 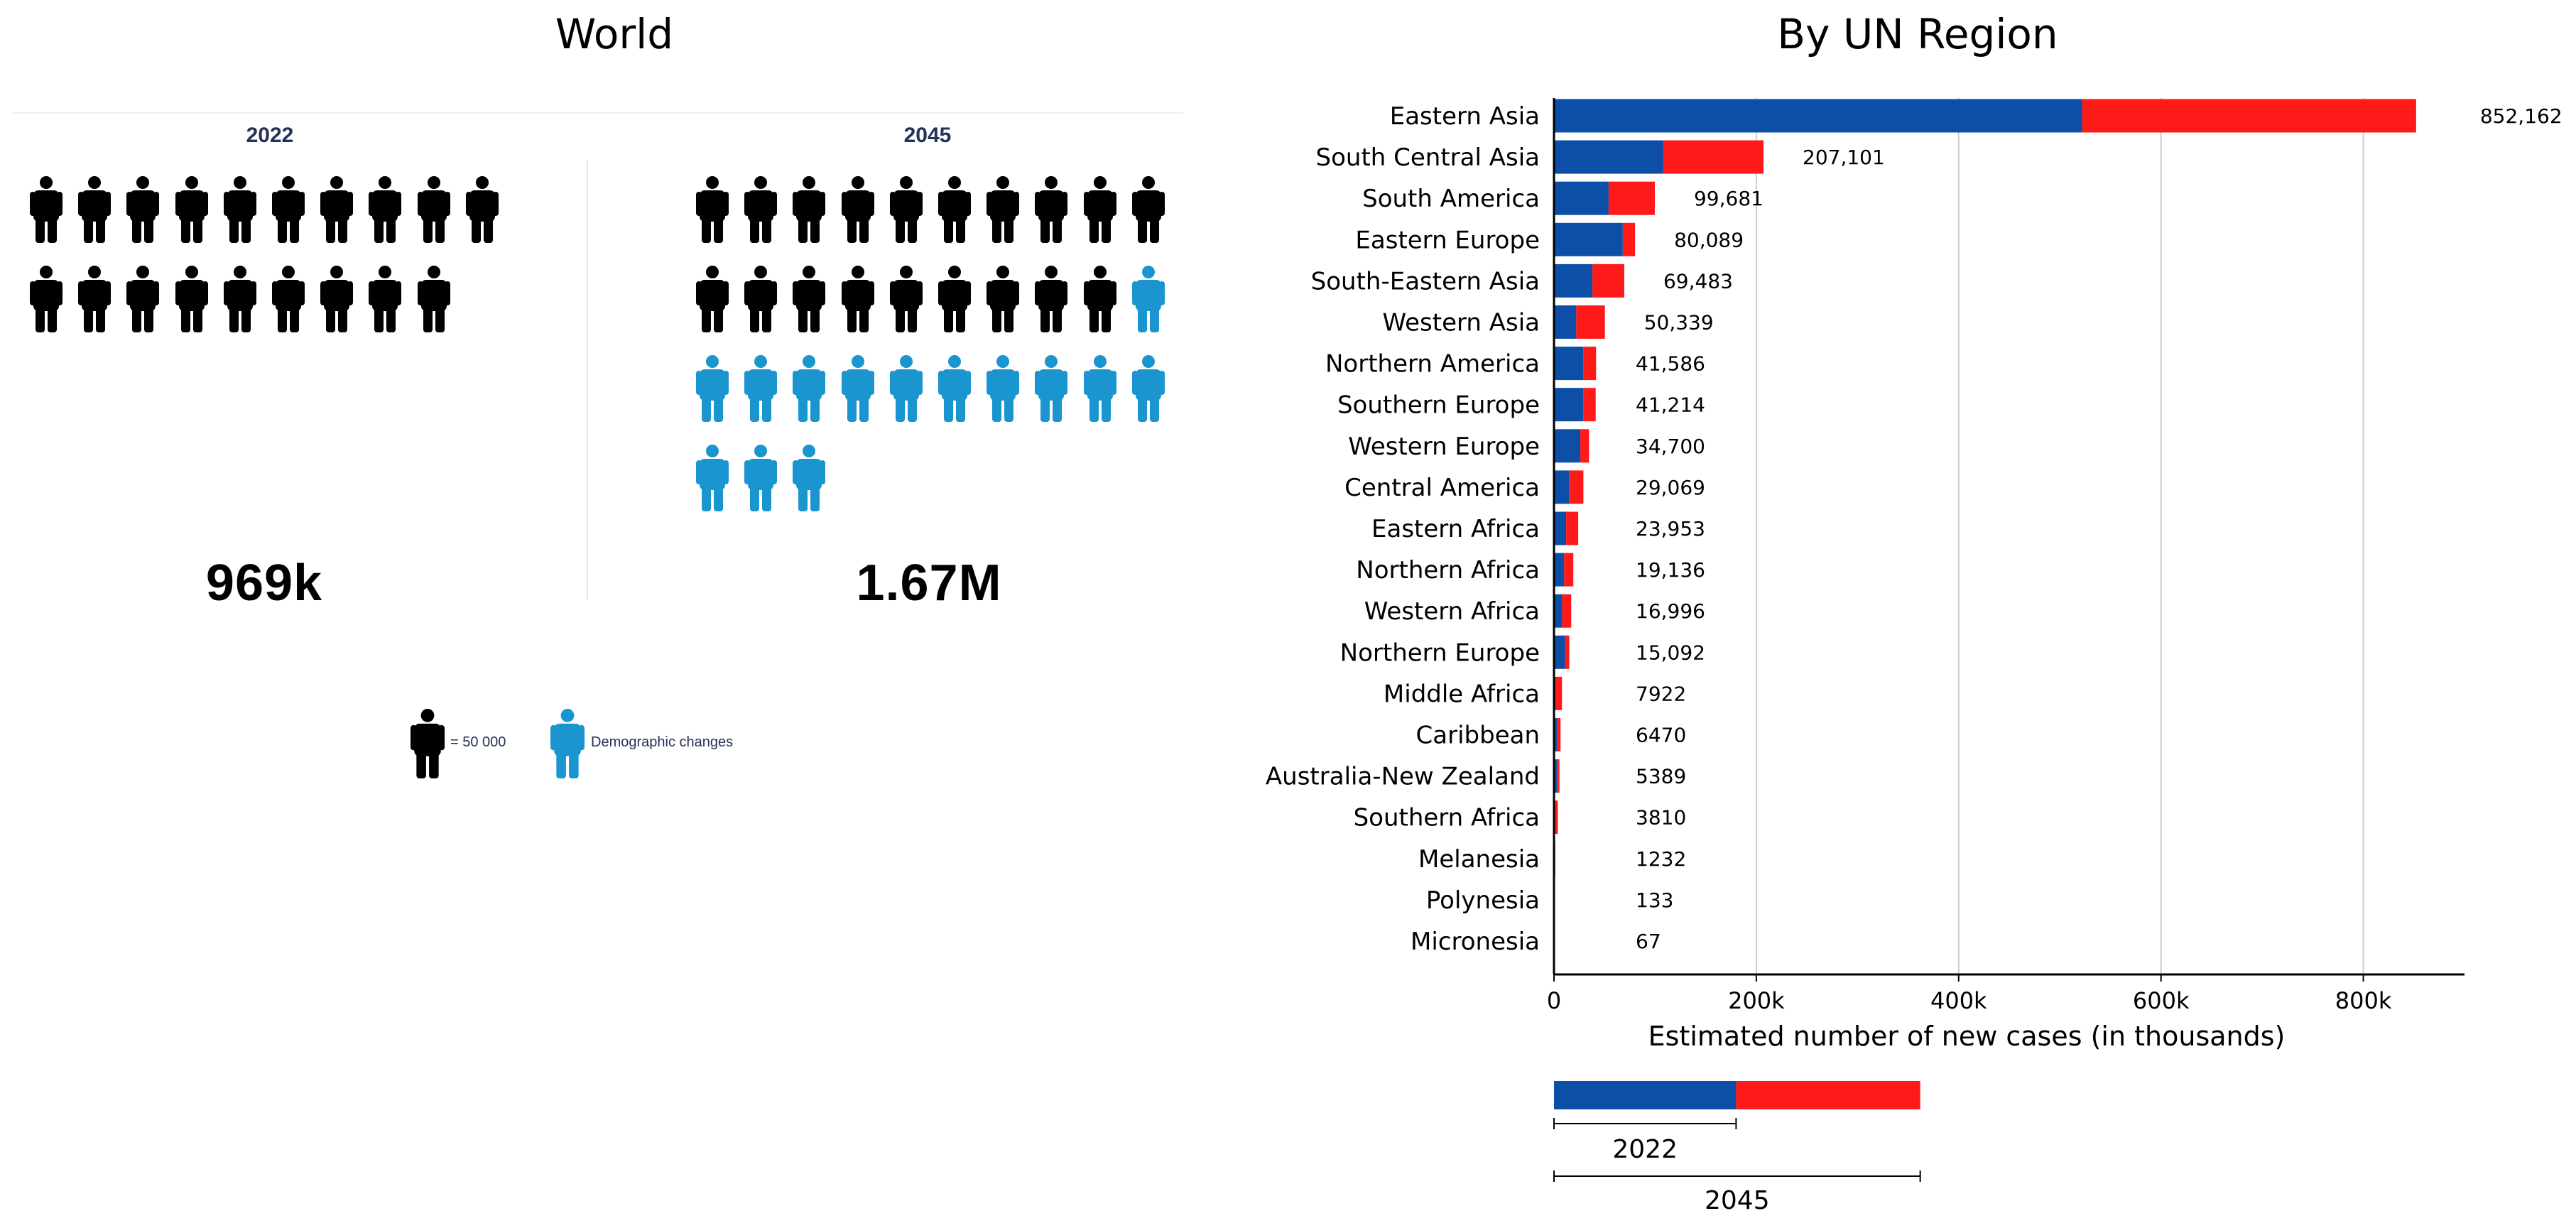 What do you see at coordinates (264, 583) in the screenshot?
I see `total-2022: 969k` at bounding box center [264, 583].